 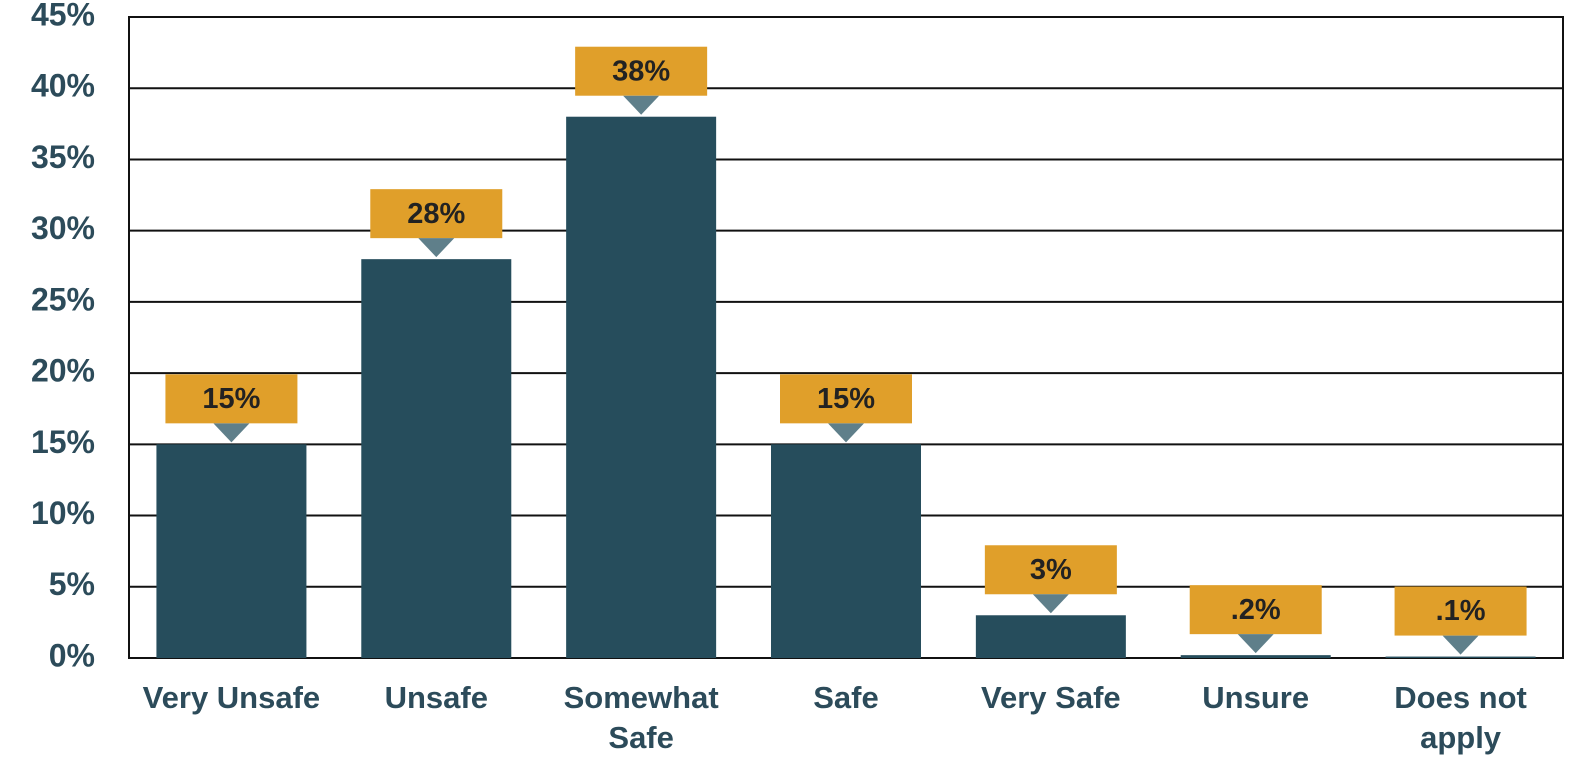 I want to click on value-label: .1%, so click(x=1461, y=611).